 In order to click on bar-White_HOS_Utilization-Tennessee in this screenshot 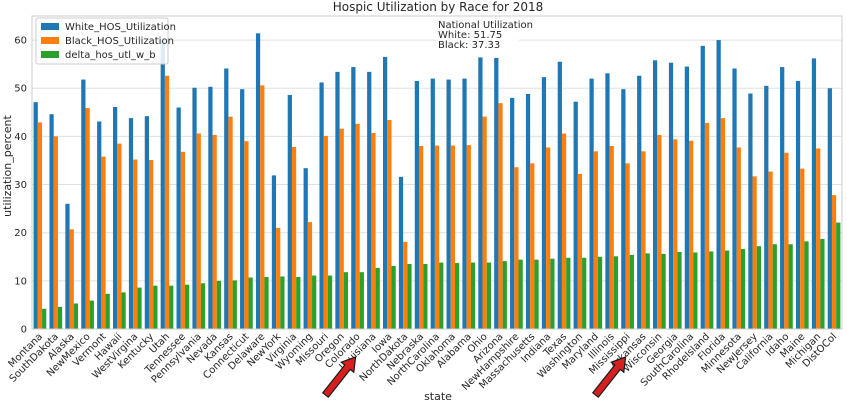, I will do `click(178, 218)`.